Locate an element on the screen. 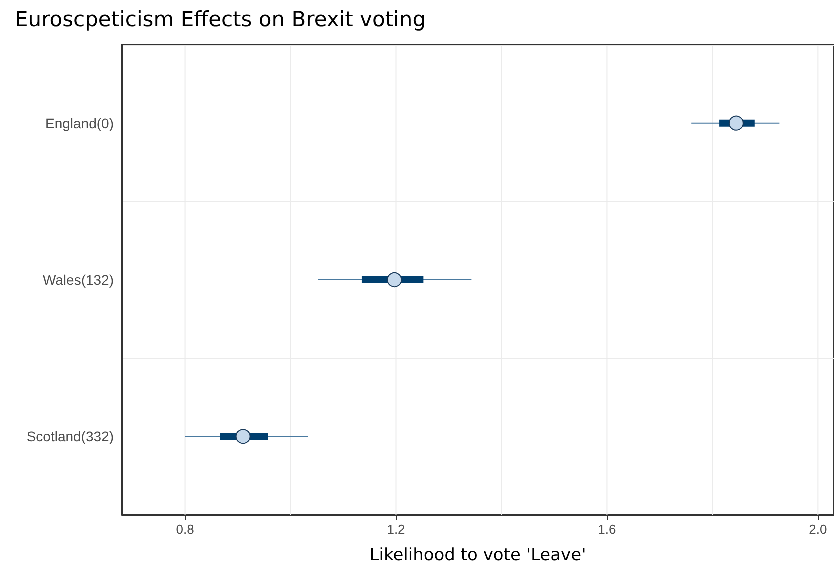  x-axis-title: Likelihood to vote 'Leave' is located at coordinates (478, 556).